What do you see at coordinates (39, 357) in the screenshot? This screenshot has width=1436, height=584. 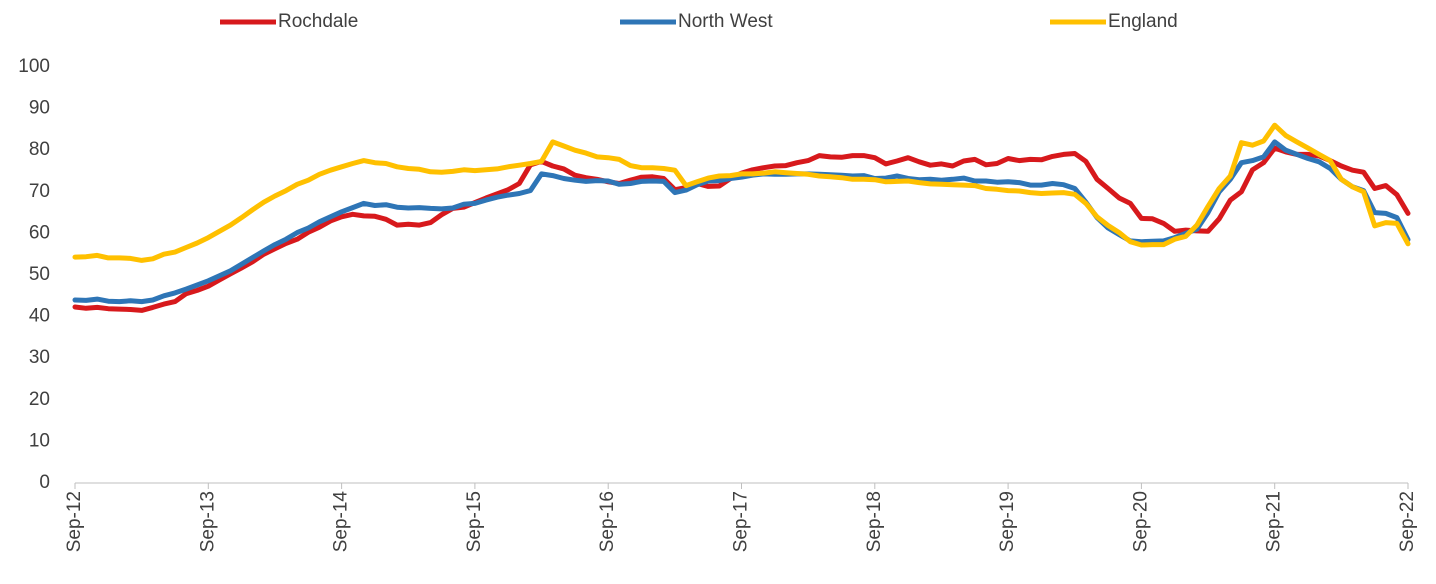 I see `y-tick-label: 30` at bounding box center [39, 357].